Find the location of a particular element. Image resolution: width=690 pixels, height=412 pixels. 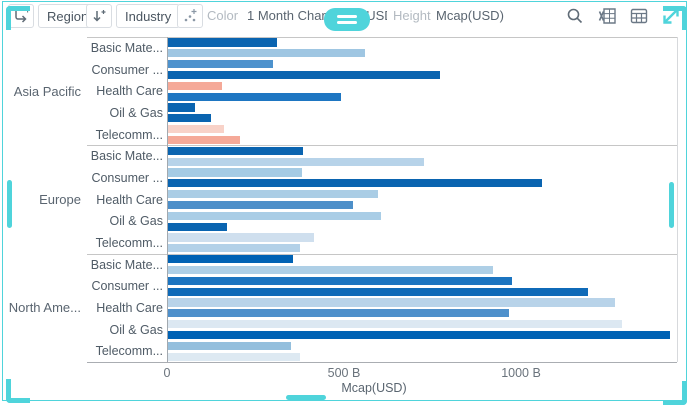

breakdown-industry-button: Industry is located at coordinates (148, 16).